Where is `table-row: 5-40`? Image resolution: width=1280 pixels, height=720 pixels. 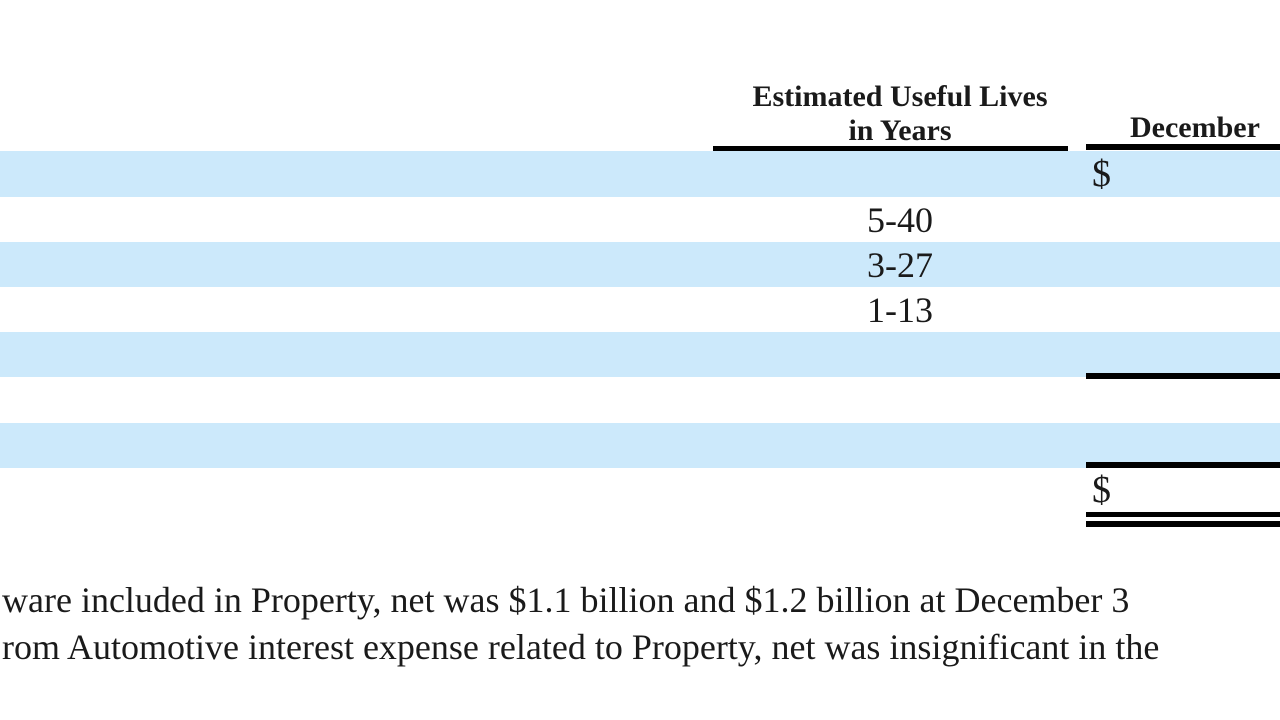 table-row: 5-40 is located at coordinates (640, 219).